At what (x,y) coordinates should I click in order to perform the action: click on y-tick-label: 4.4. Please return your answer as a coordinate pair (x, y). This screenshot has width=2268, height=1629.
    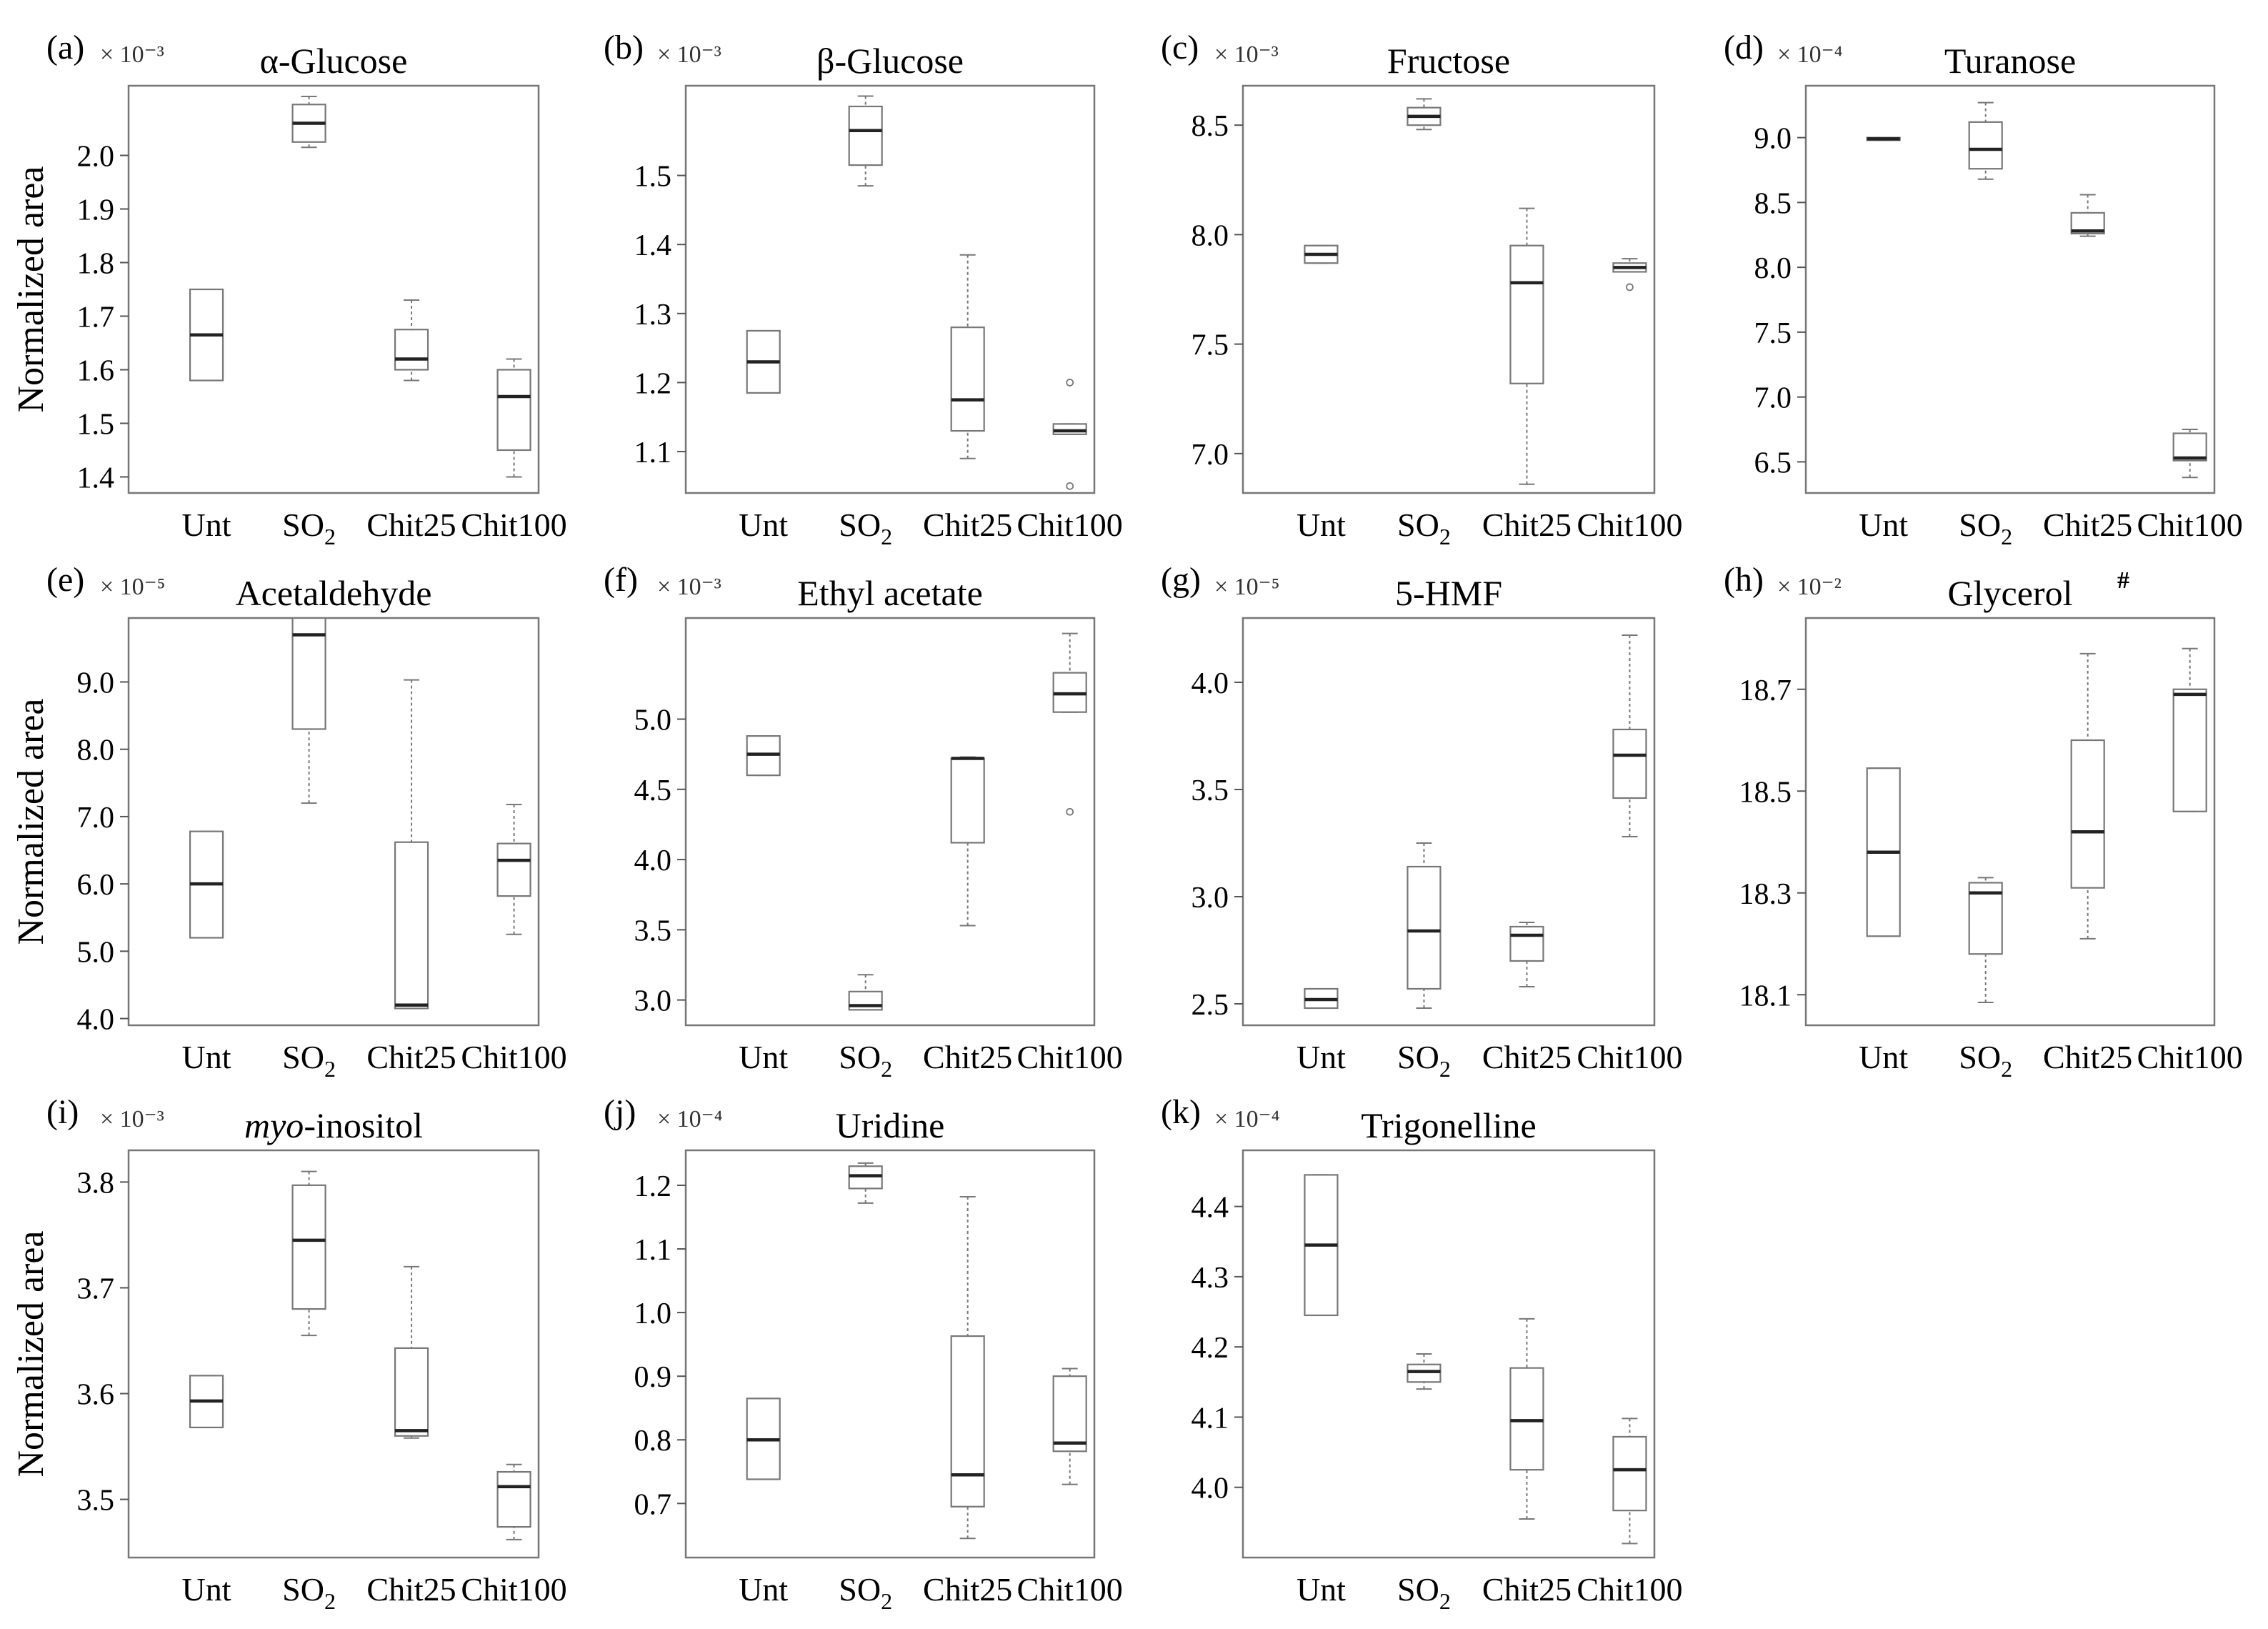
    Looking at the image, I should click on (1210, 1208).